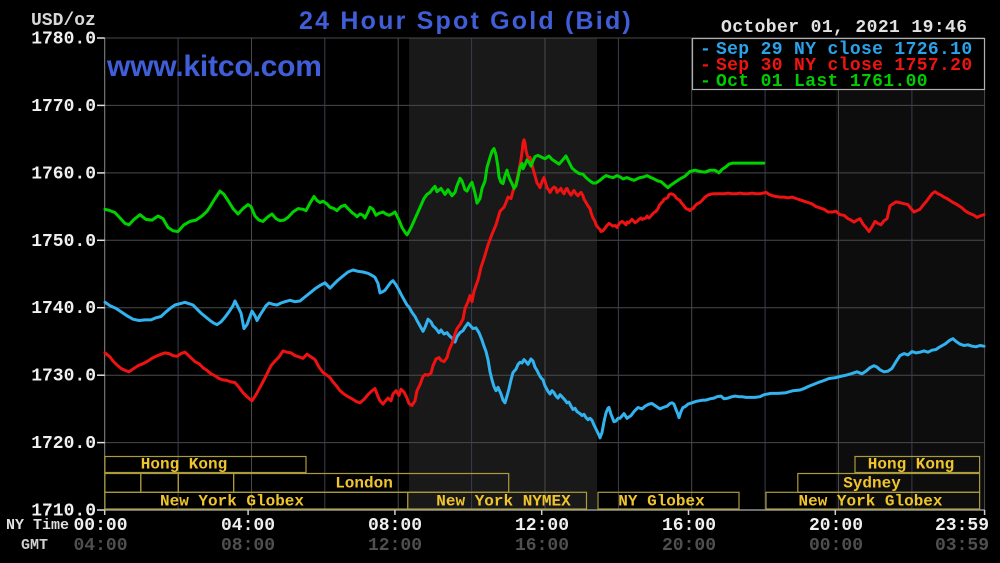 Image resolution: width=1000 pixels, height=563 pixels. What do you see at coordinates (63, 444) in the screenshot?
I see `svg-text: 1720.0` at bounding box center [63, 444].